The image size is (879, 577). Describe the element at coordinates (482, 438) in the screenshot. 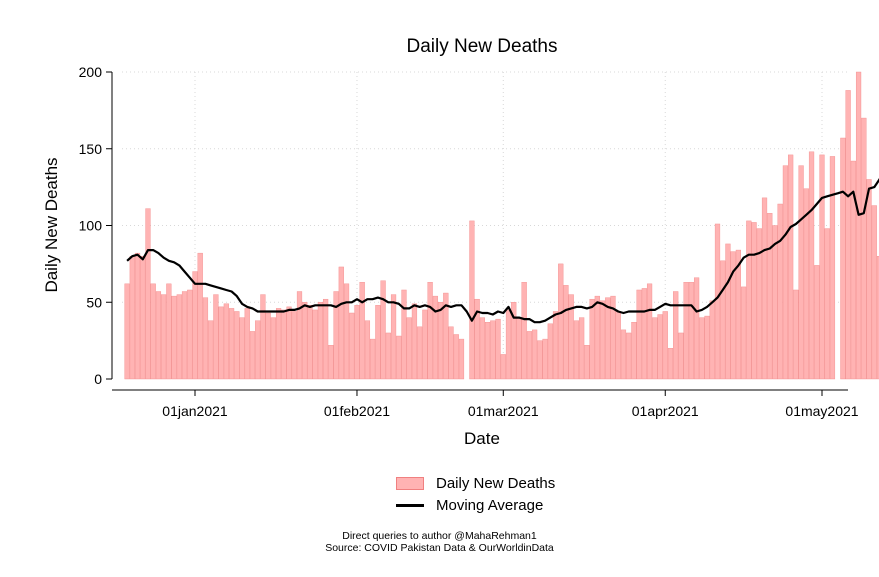

I see `x-axis-title: Date` at that location.